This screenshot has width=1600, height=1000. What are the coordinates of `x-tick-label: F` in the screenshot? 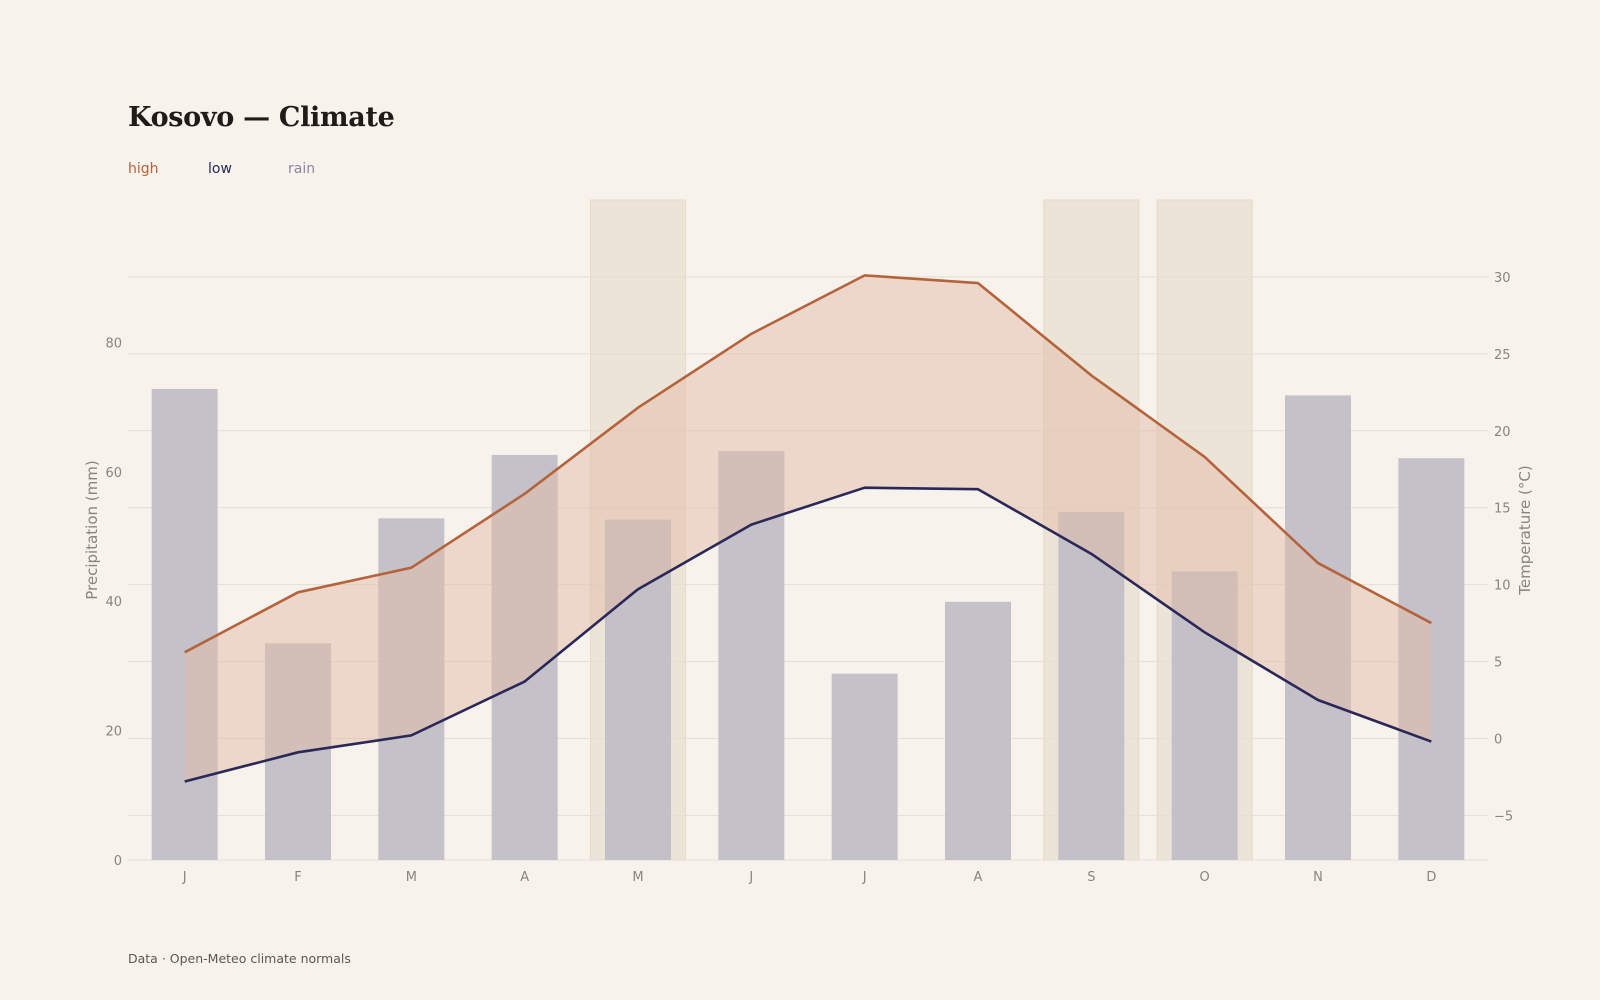 It's located at (297, 877).